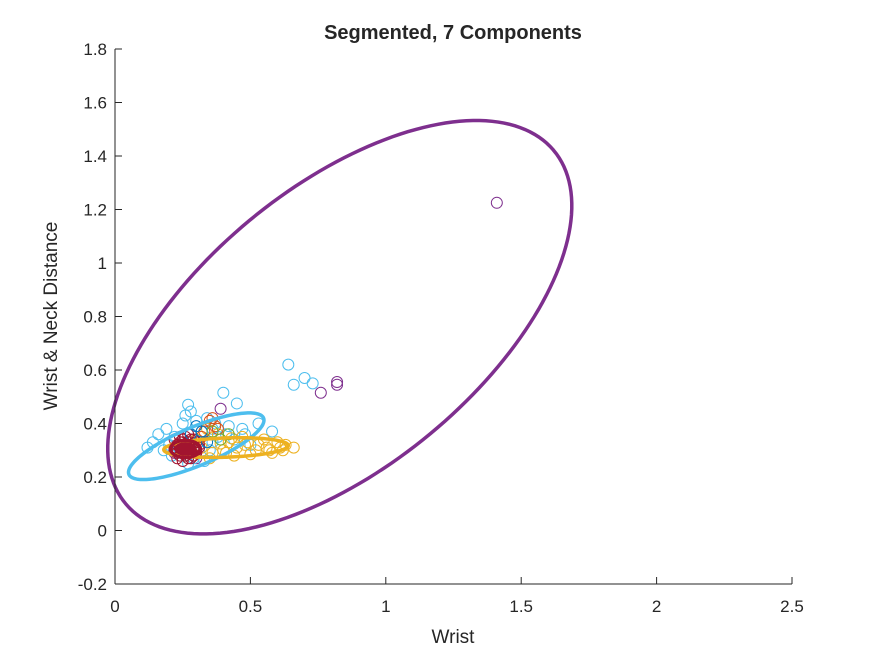 The image size is (875, 661). I want to click on y-tick-label: 0, so click(102, 531).